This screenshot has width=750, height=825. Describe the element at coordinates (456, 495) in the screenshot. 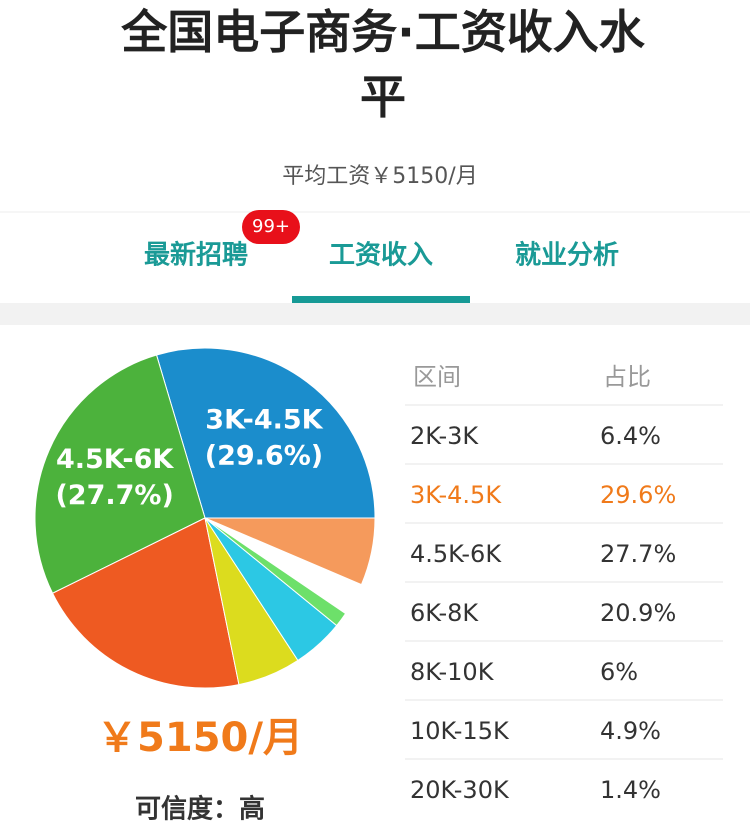

I see `range-cell: 3K-4.5K` at that location.